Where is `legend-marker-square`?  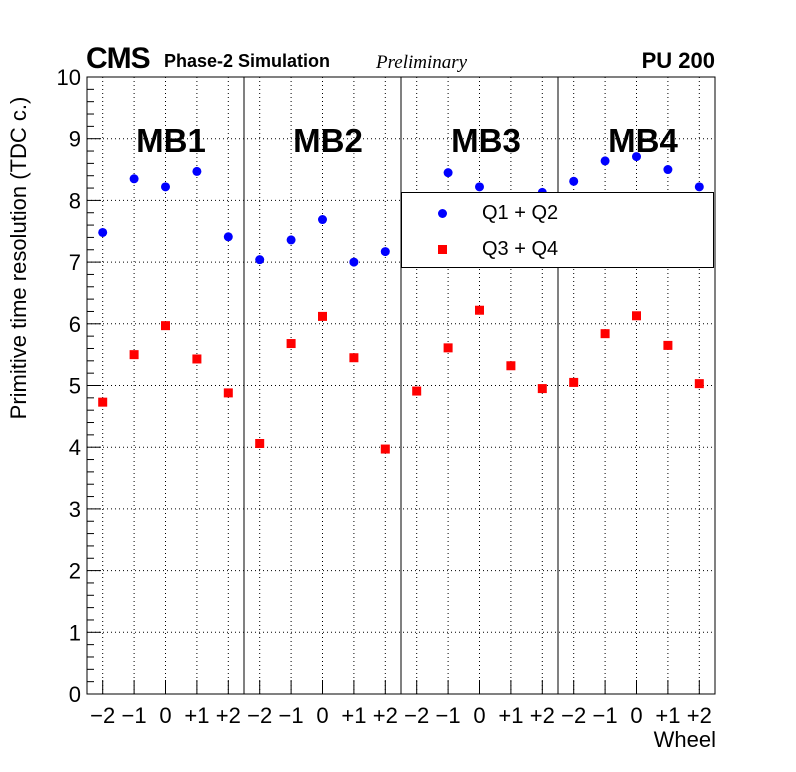 legend-marker-square is located at coordinates (442, 249).